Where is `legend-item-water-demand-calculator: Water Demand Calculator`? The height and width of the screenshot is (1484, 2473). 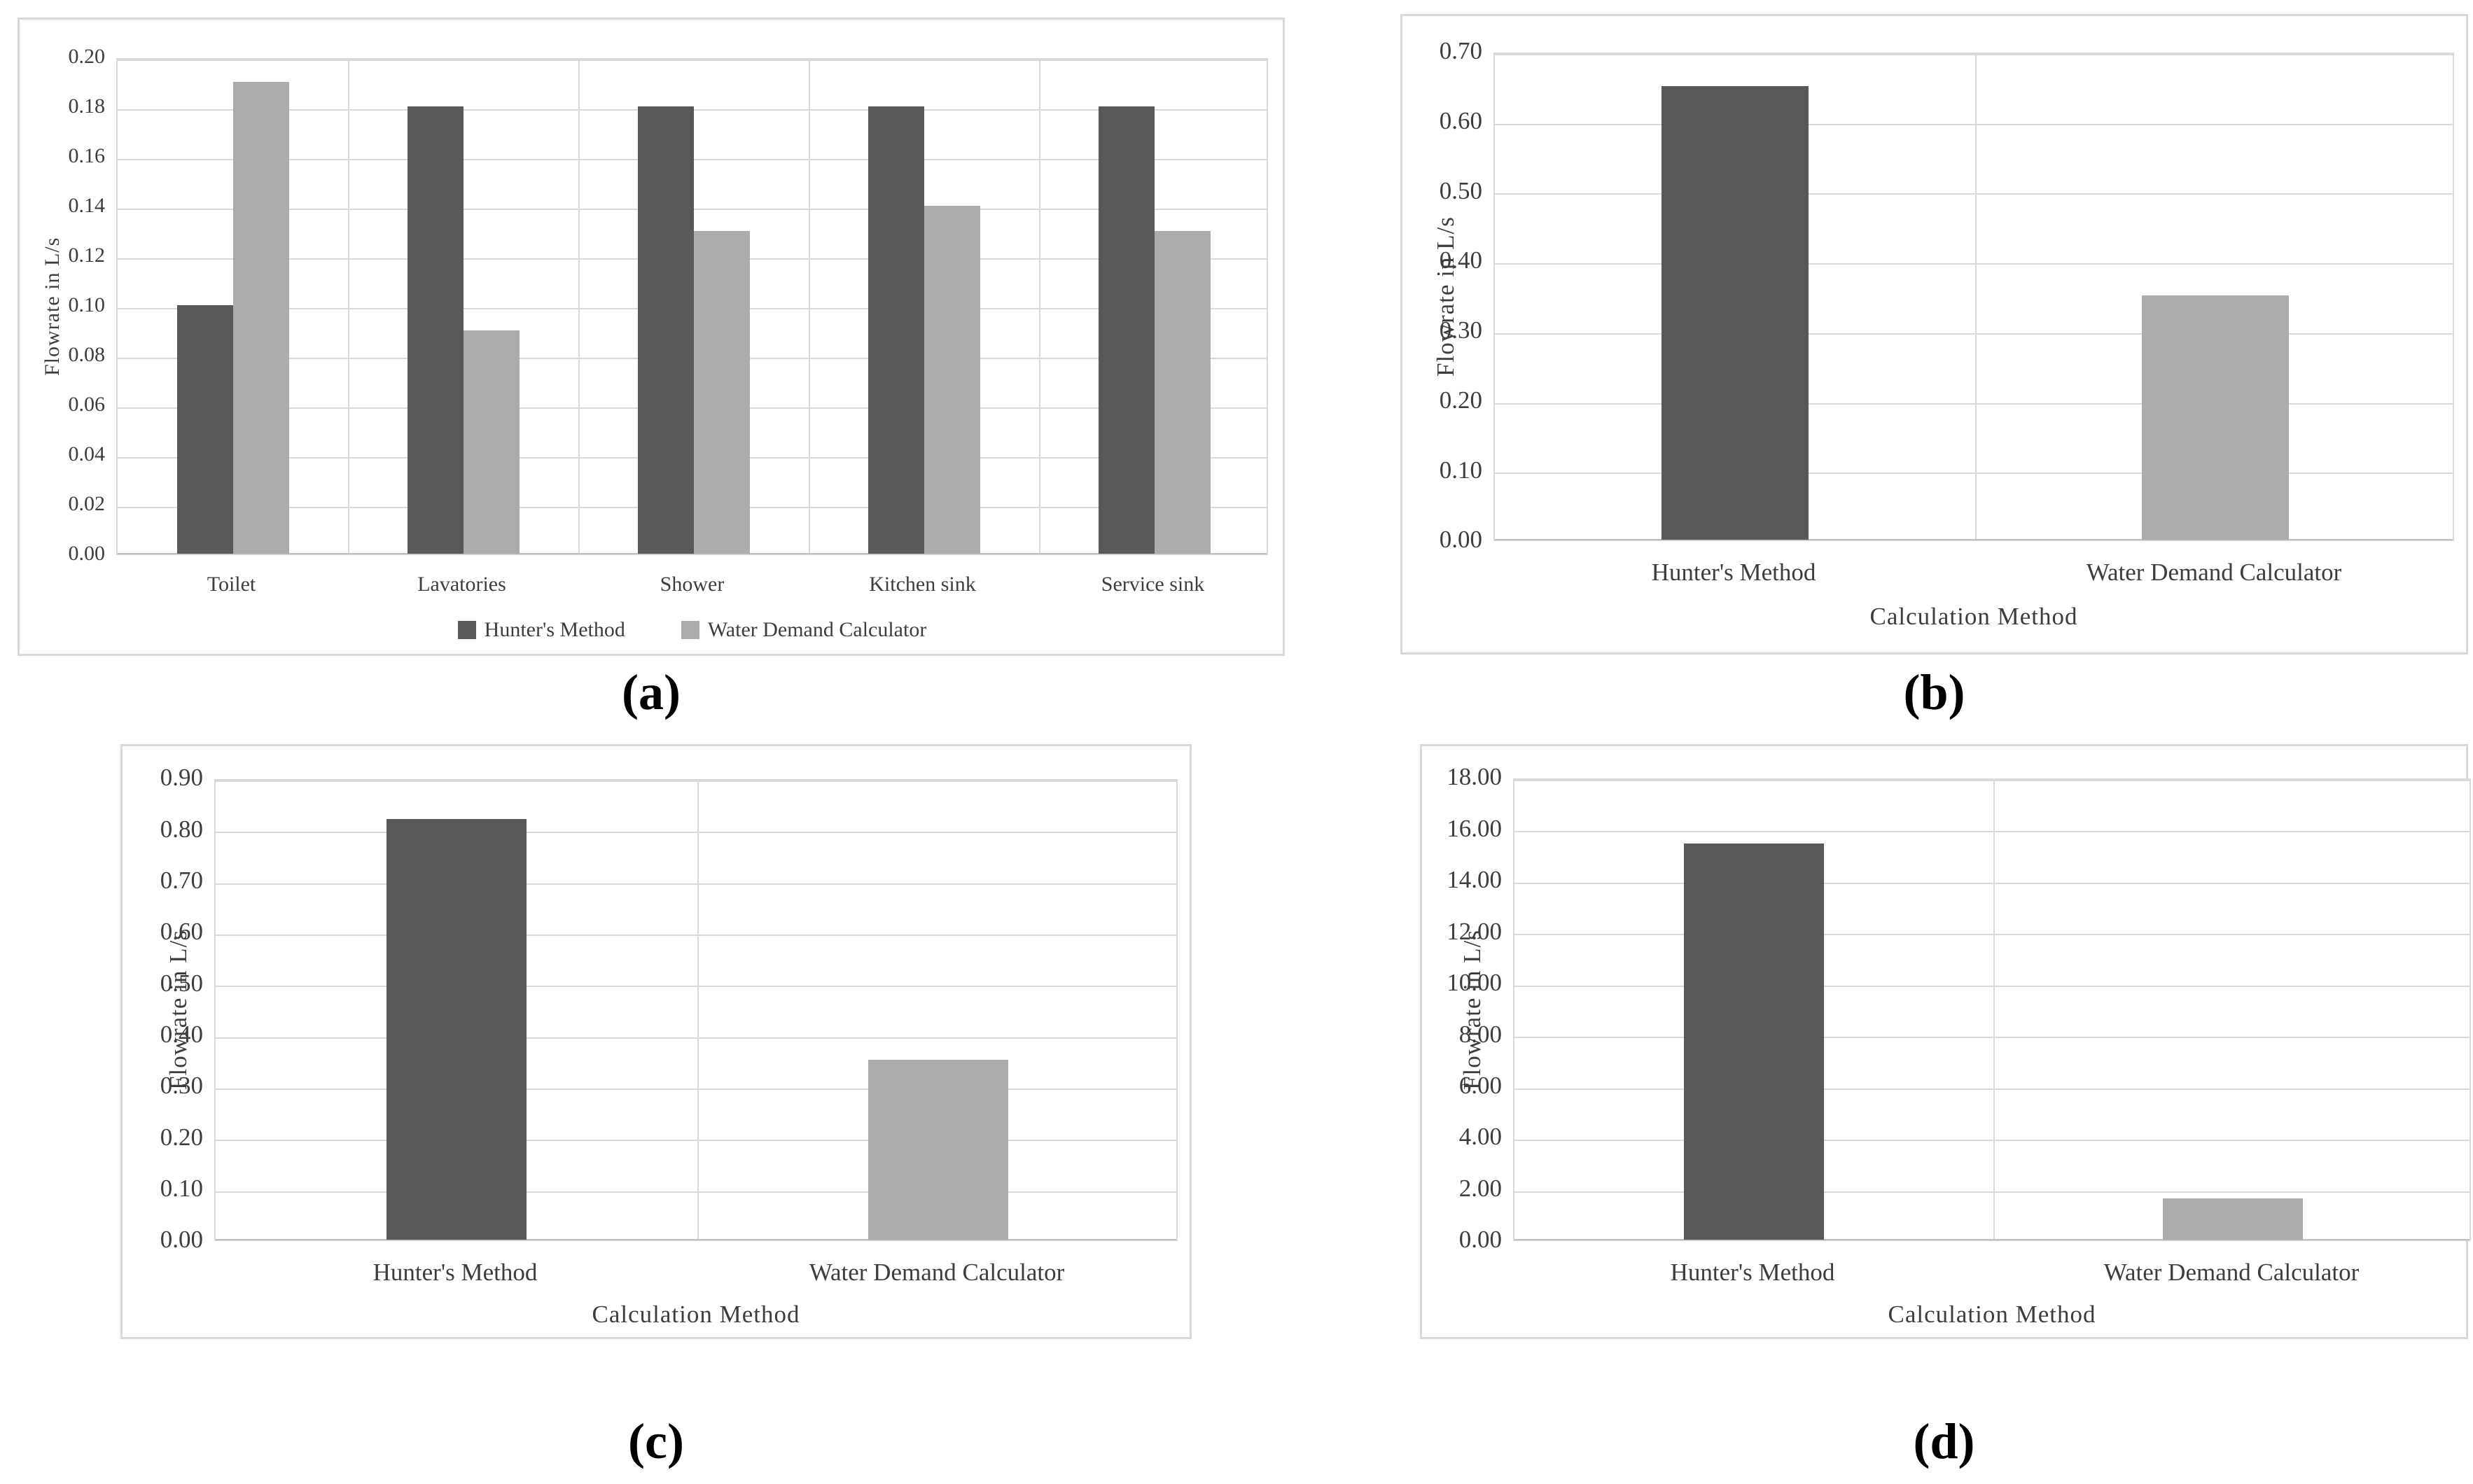 legend-item-water-demand-calculator: Water Demand Calculator is located at coordinates (803, 630).